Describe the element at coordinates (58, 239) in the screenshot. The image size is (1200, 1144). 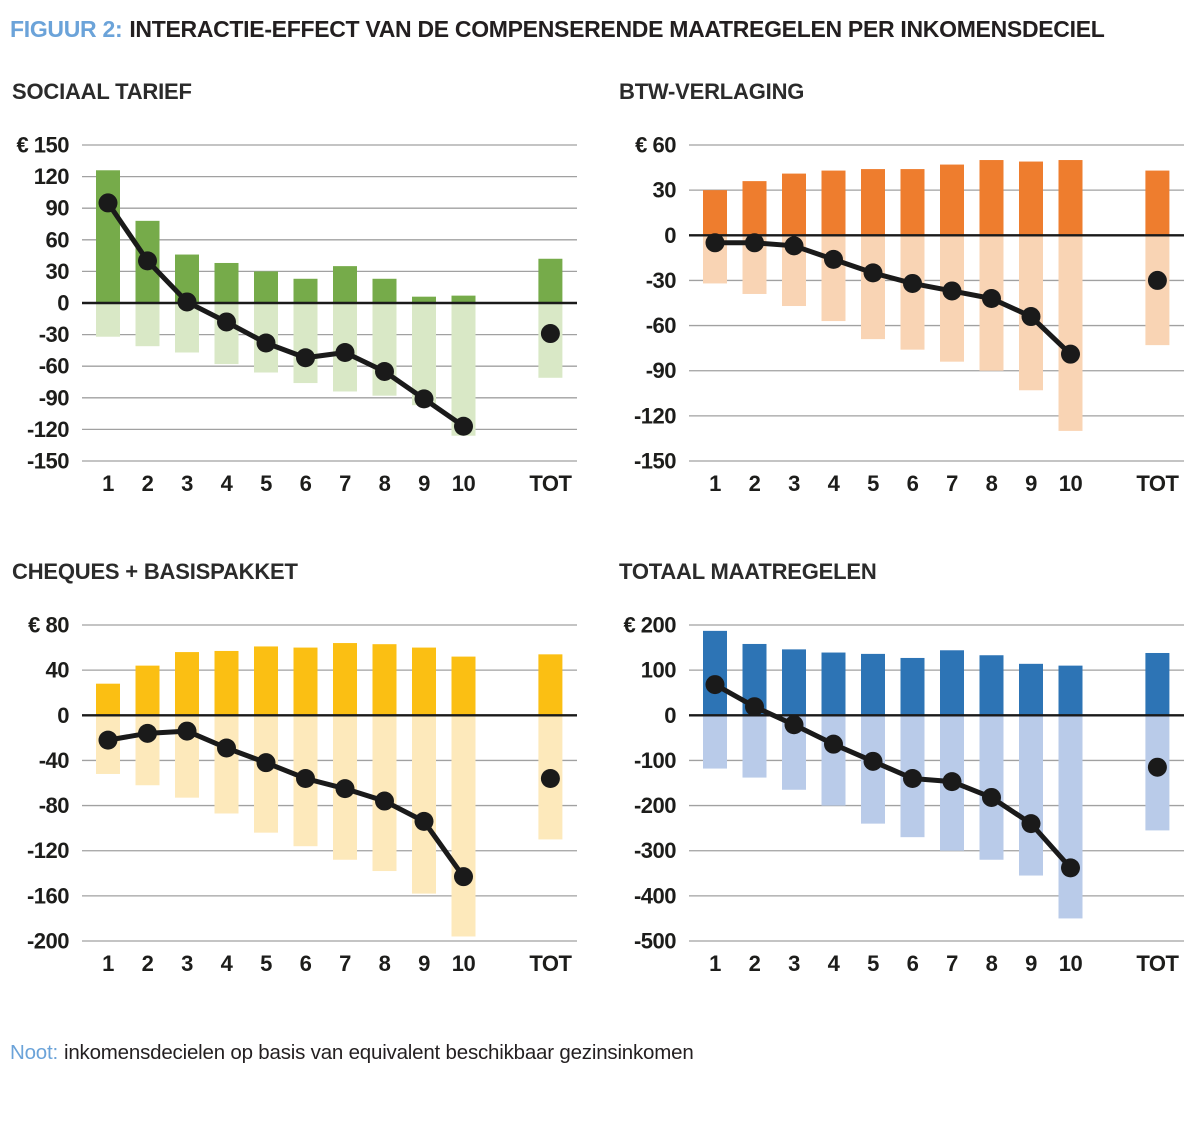
I see `y-tick-label: 60` at that location.